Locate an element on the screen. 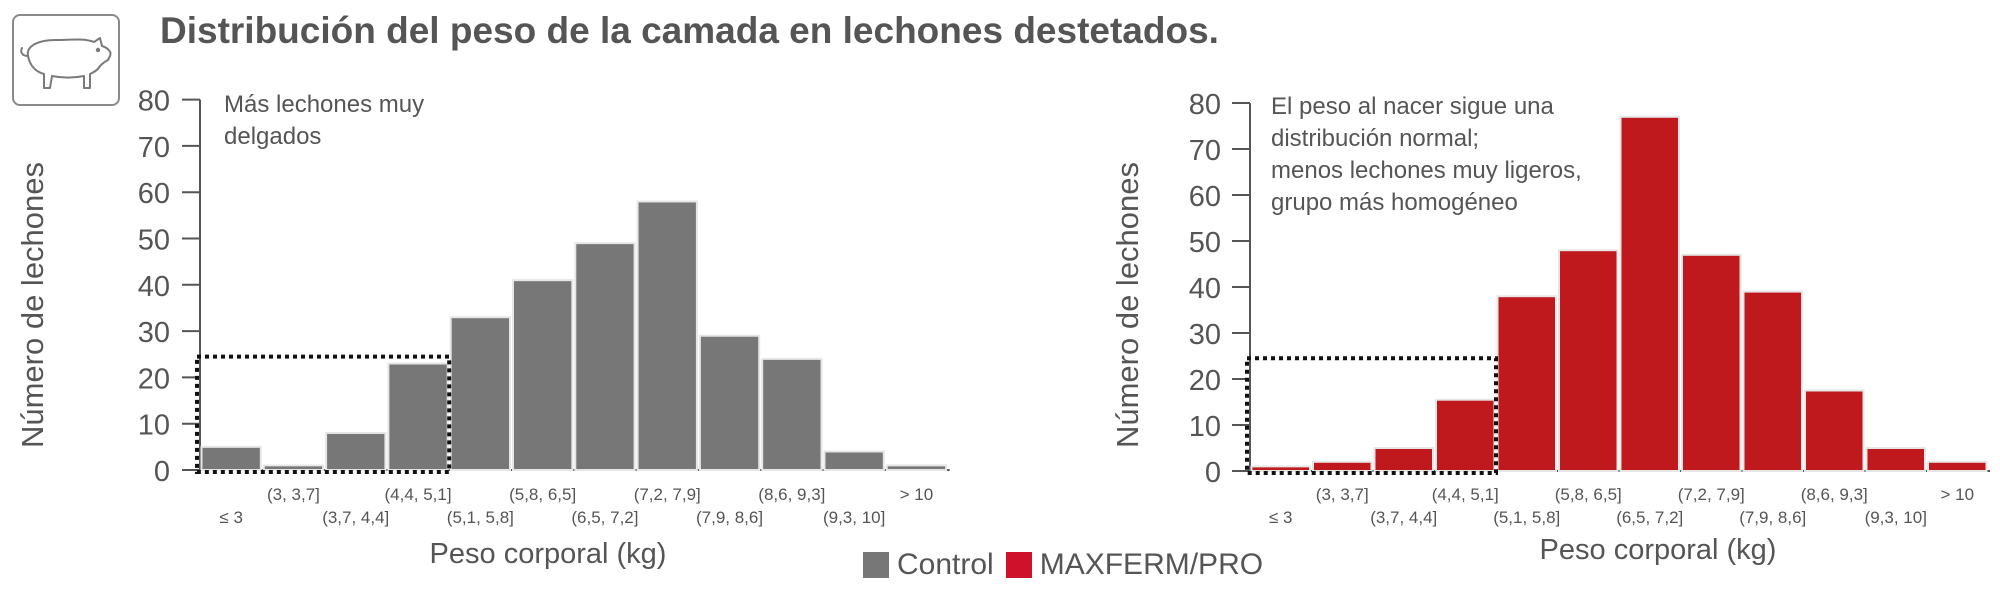 The image size is (2000, 591). chart-1-y-tick-label: 50 is located at coordinates (154, 241).